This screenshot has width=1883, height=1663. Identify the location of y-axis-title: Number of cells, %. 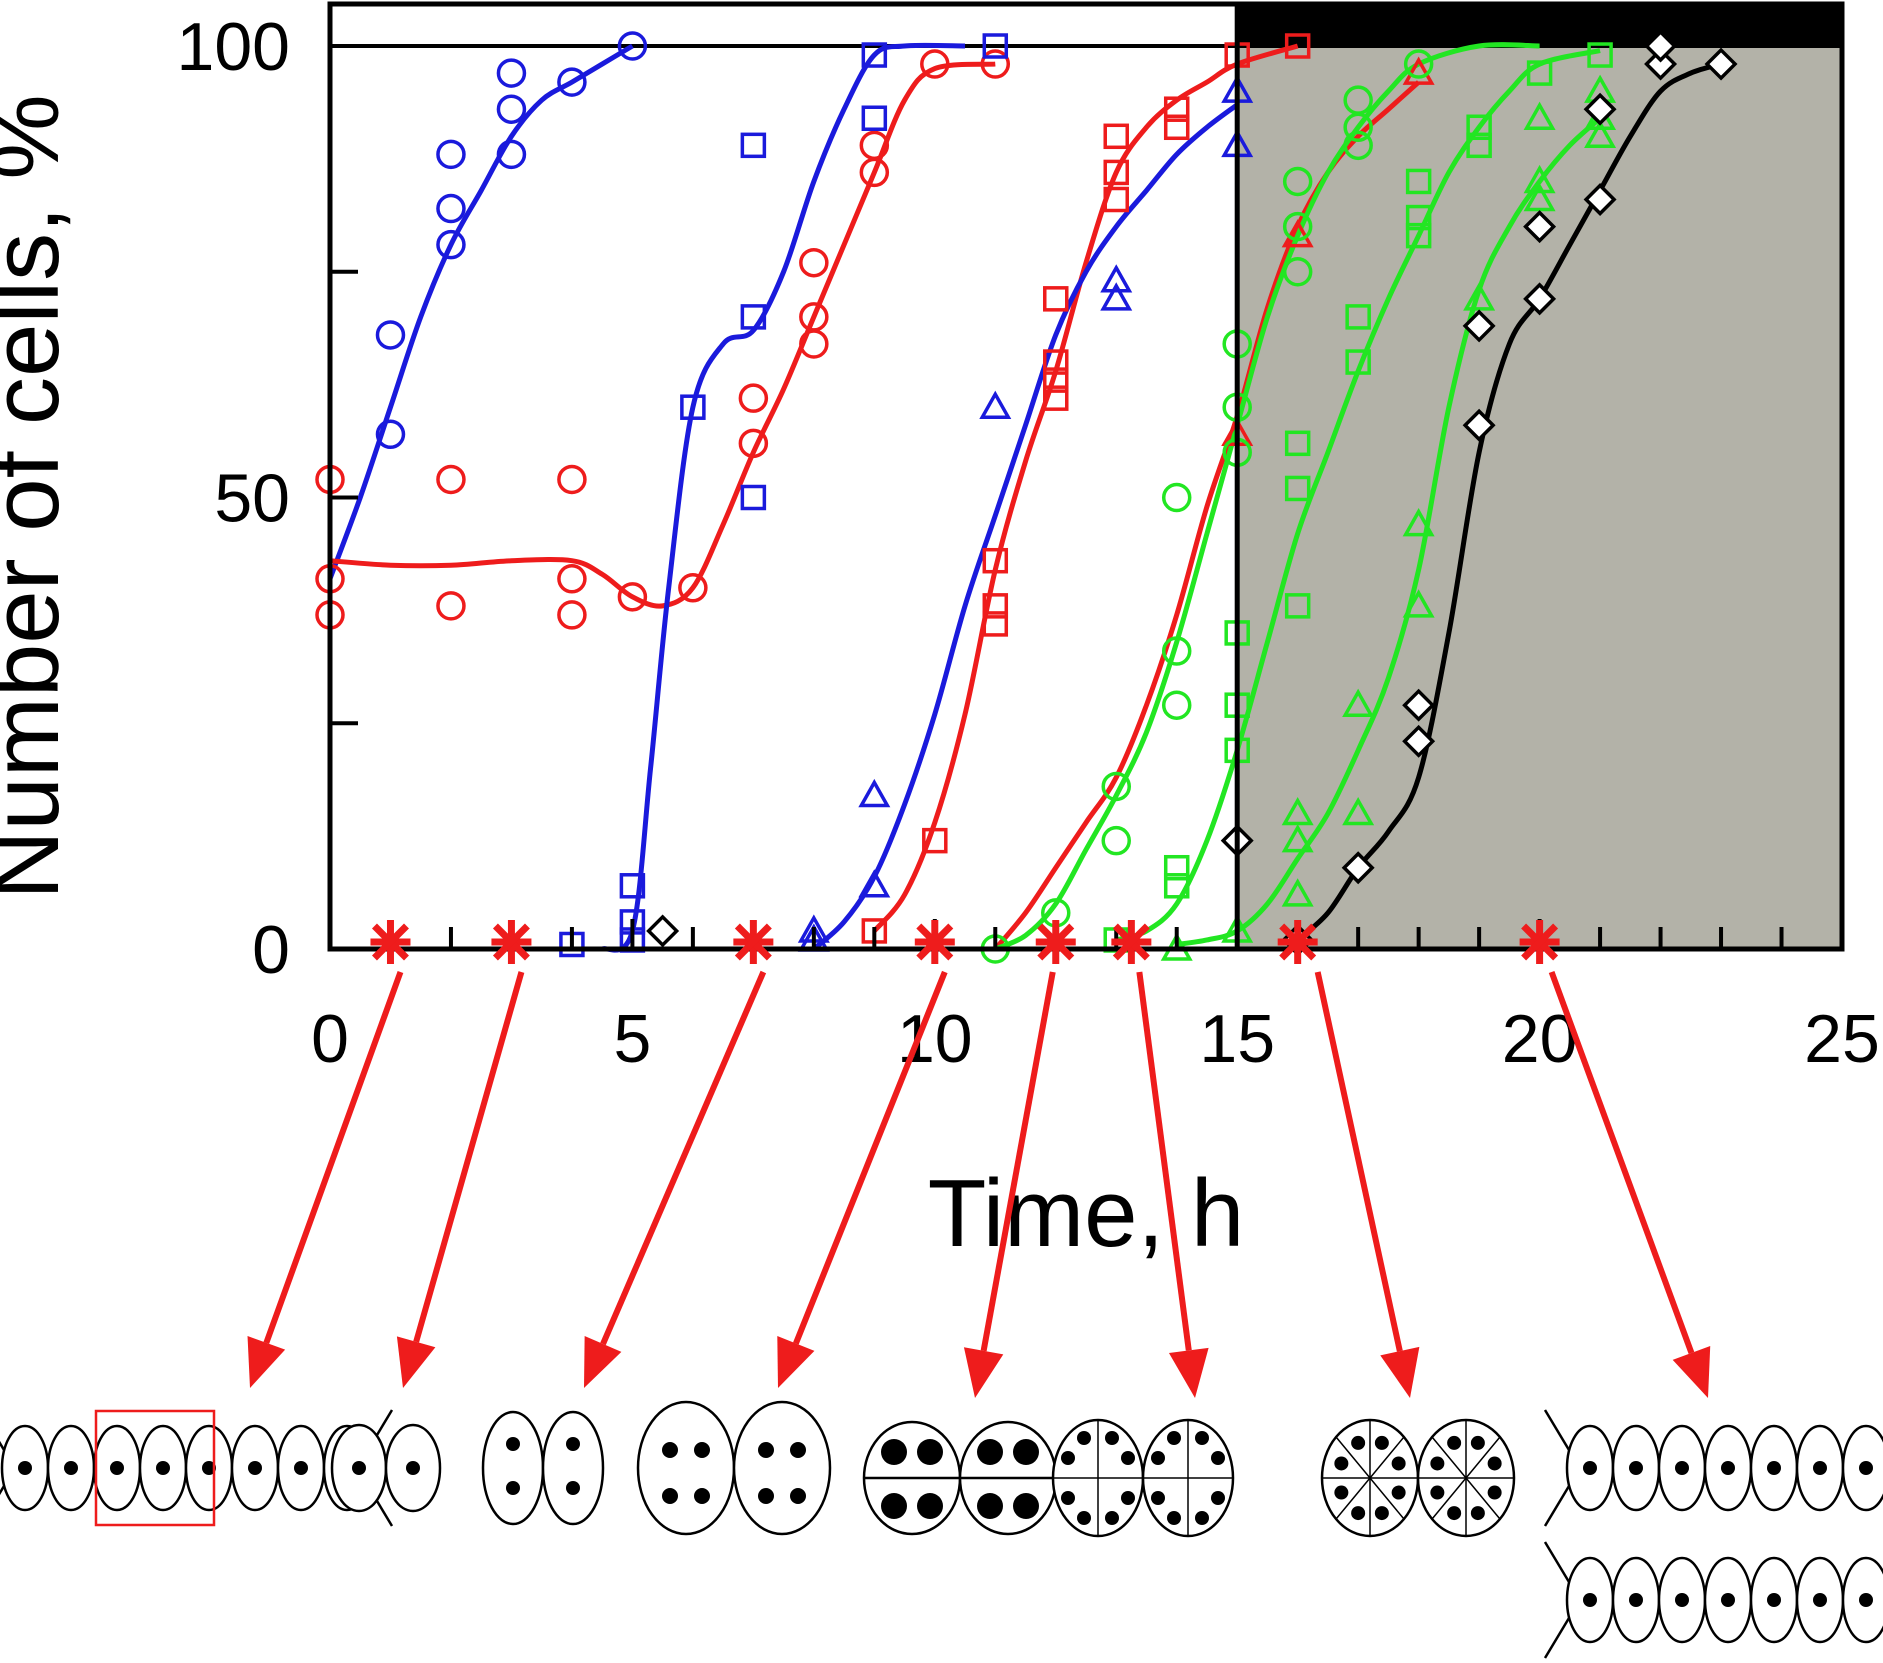
(39, 497).